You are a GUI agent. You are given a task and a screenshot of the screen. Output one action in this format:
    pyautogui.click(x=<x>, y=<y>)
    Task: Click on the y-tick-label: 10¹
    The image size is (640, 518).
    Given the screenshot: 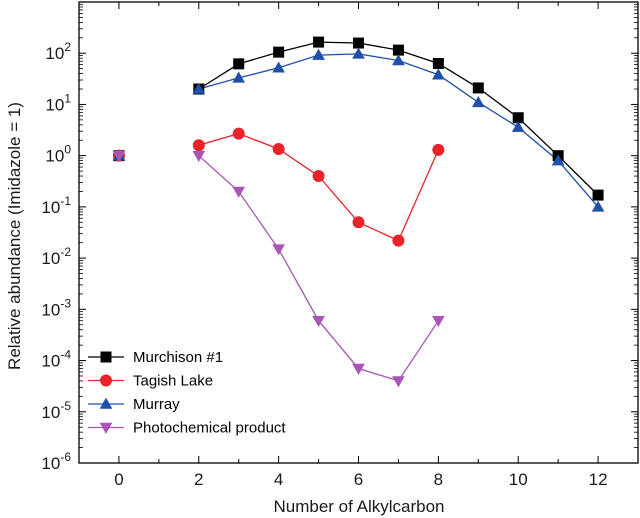 What is the action you would take?
    pyautogui.click(x=58, y=102)
    